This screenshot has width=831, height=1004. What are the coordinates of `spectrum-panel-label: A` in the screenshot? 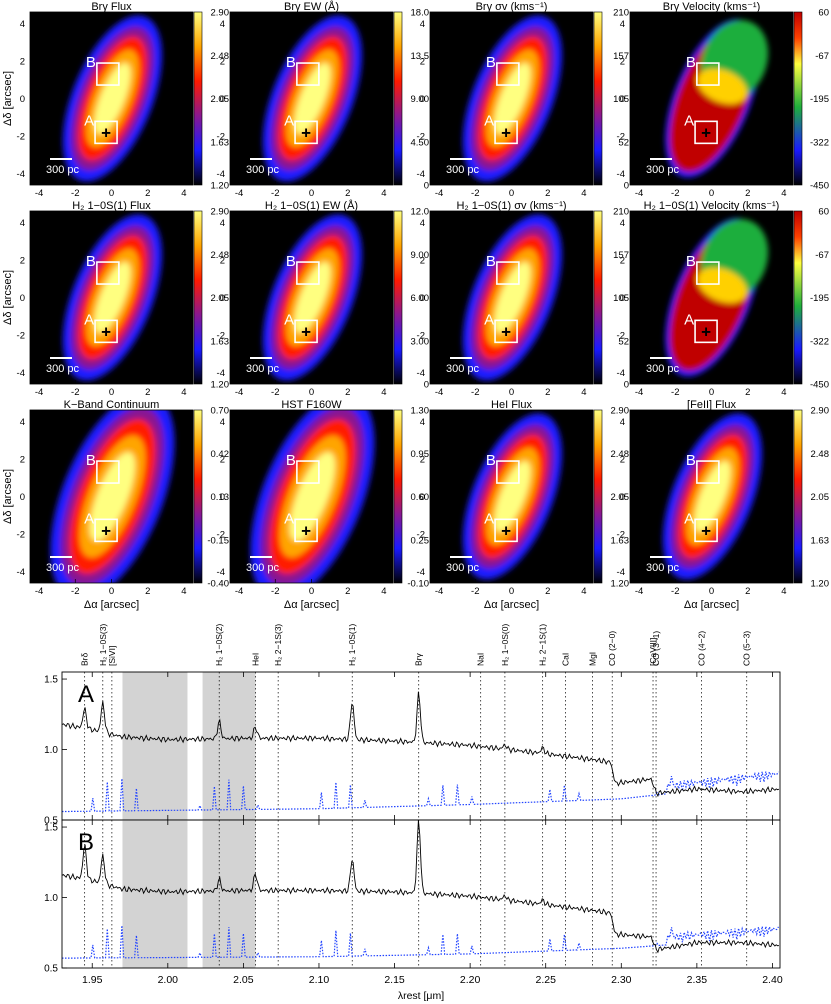 It's located at (86, 694).